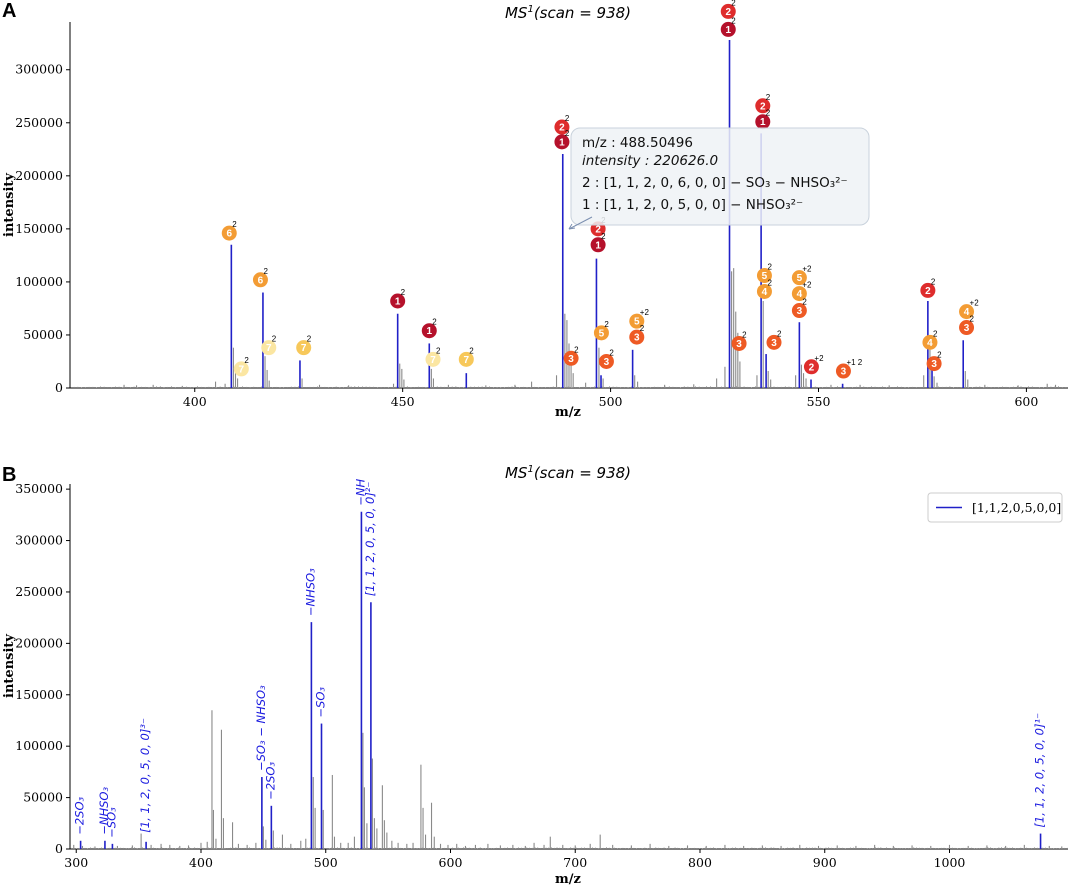  I want to click on legend: [1,1,2,0,5,0,0], so click(995, 507).